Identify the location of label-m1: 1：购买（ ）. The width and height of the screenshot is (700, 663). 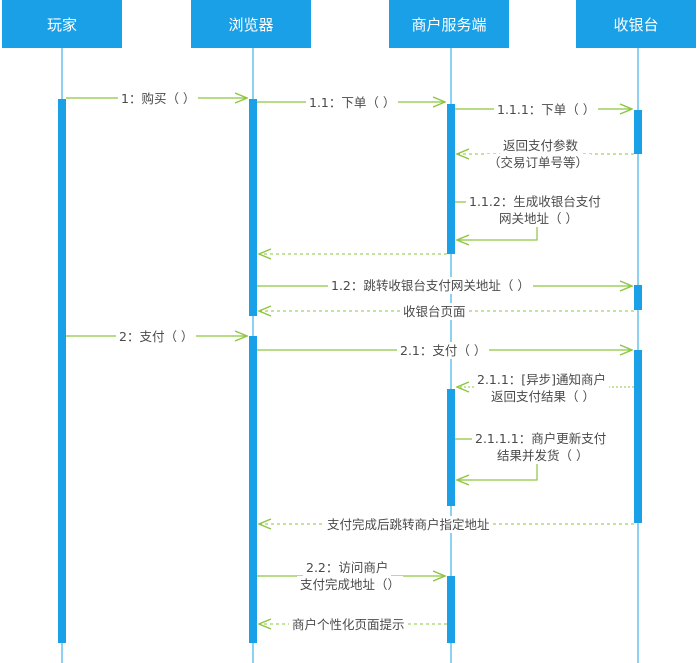
(158, 98).